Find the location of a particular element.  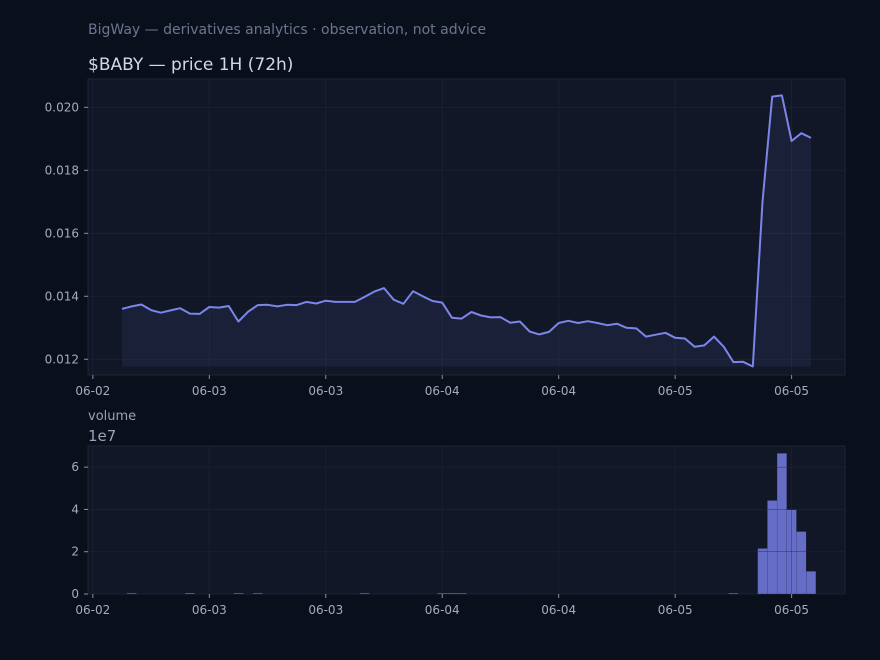

price-chart-title: $BABY — price 1H (72h) is located at coordinates (190, 65).